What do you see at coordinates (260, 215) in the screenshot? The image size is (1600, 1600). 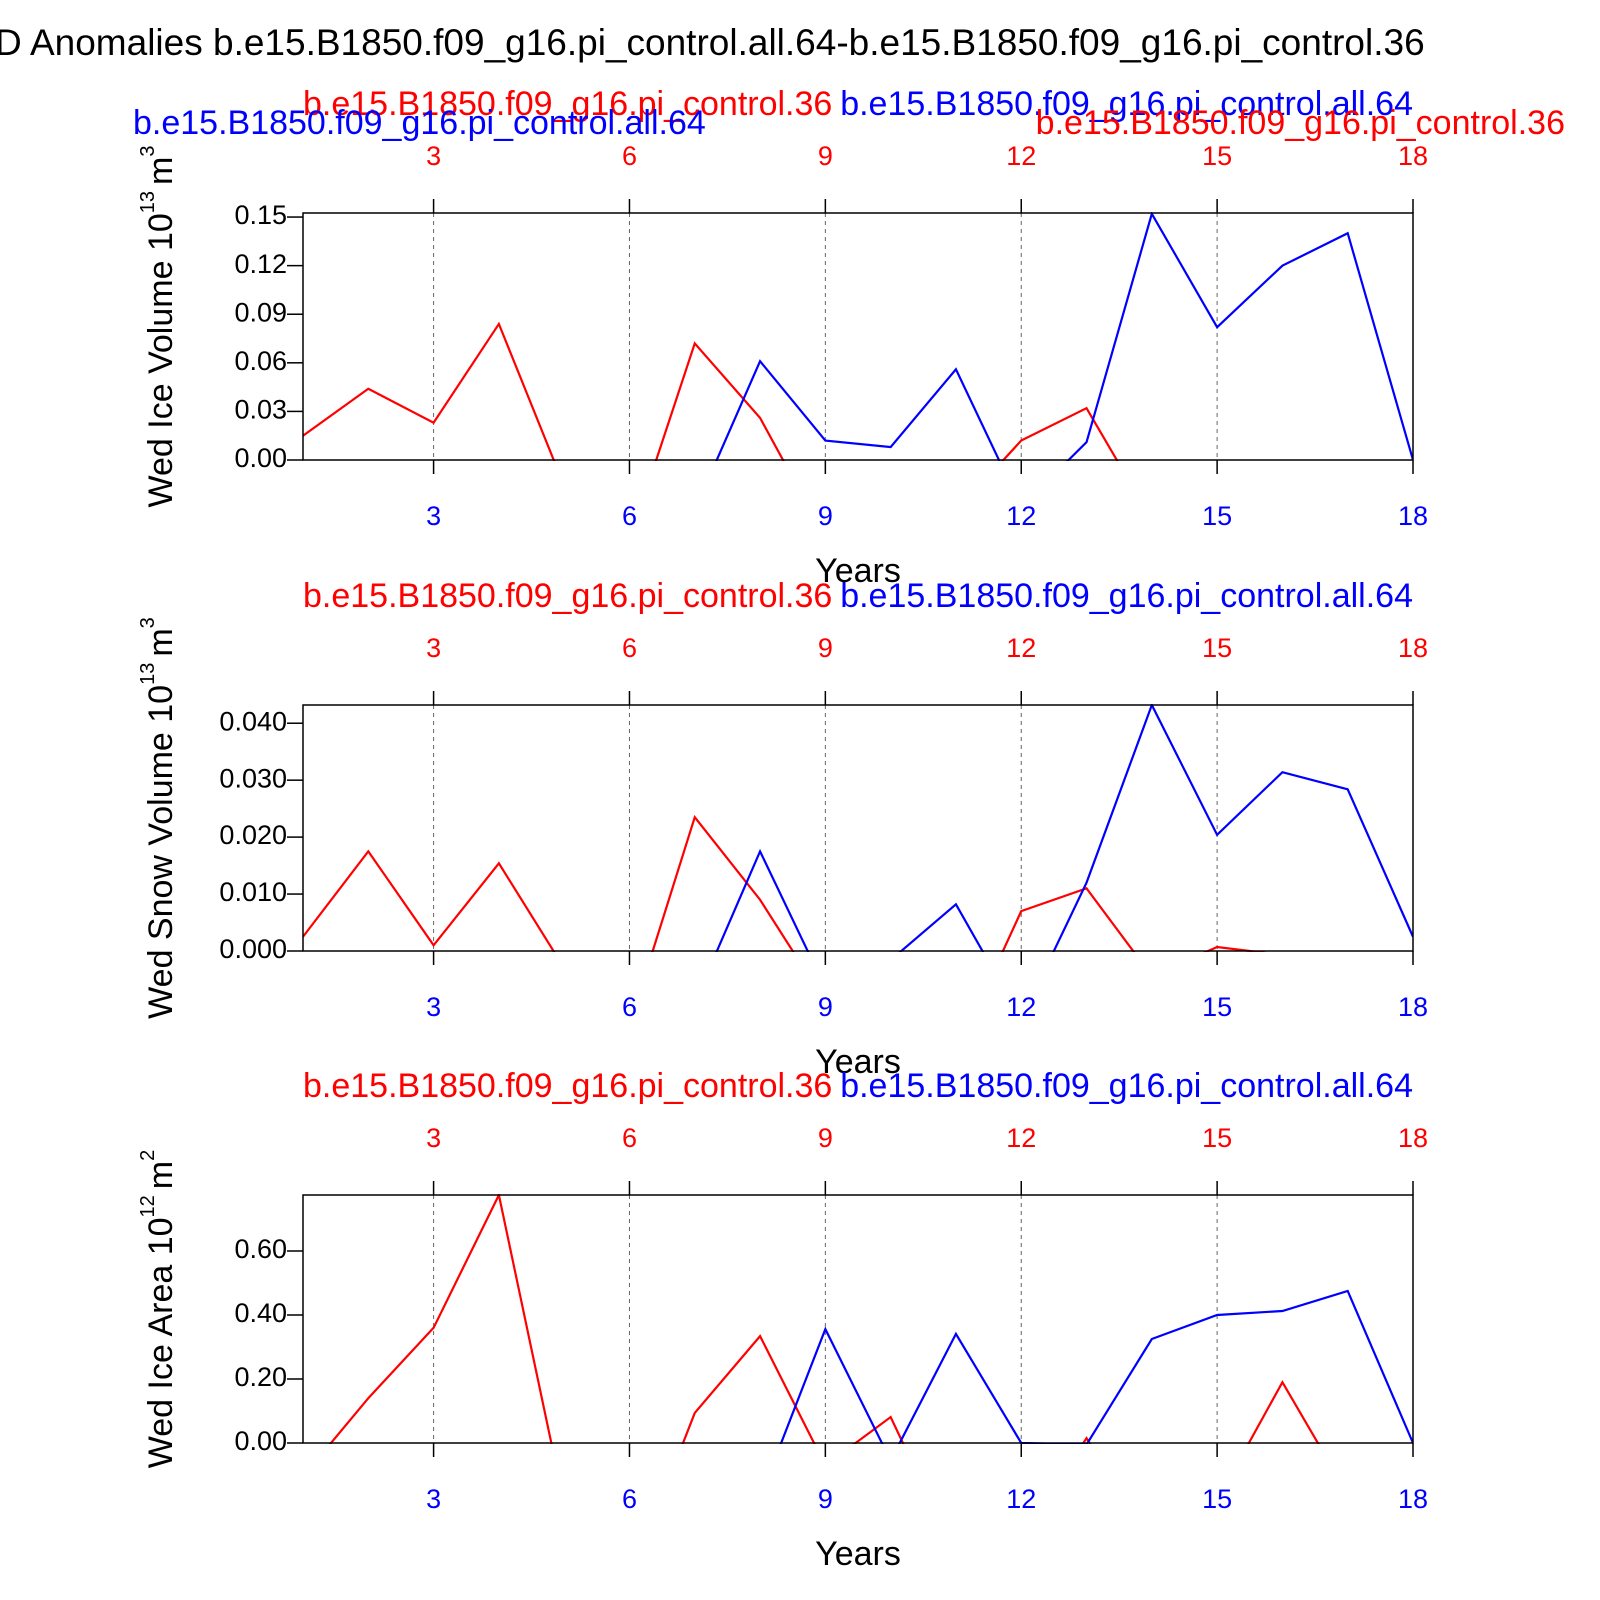 I see `y-tick-label: 0.15` at bounding box center [260, 215].